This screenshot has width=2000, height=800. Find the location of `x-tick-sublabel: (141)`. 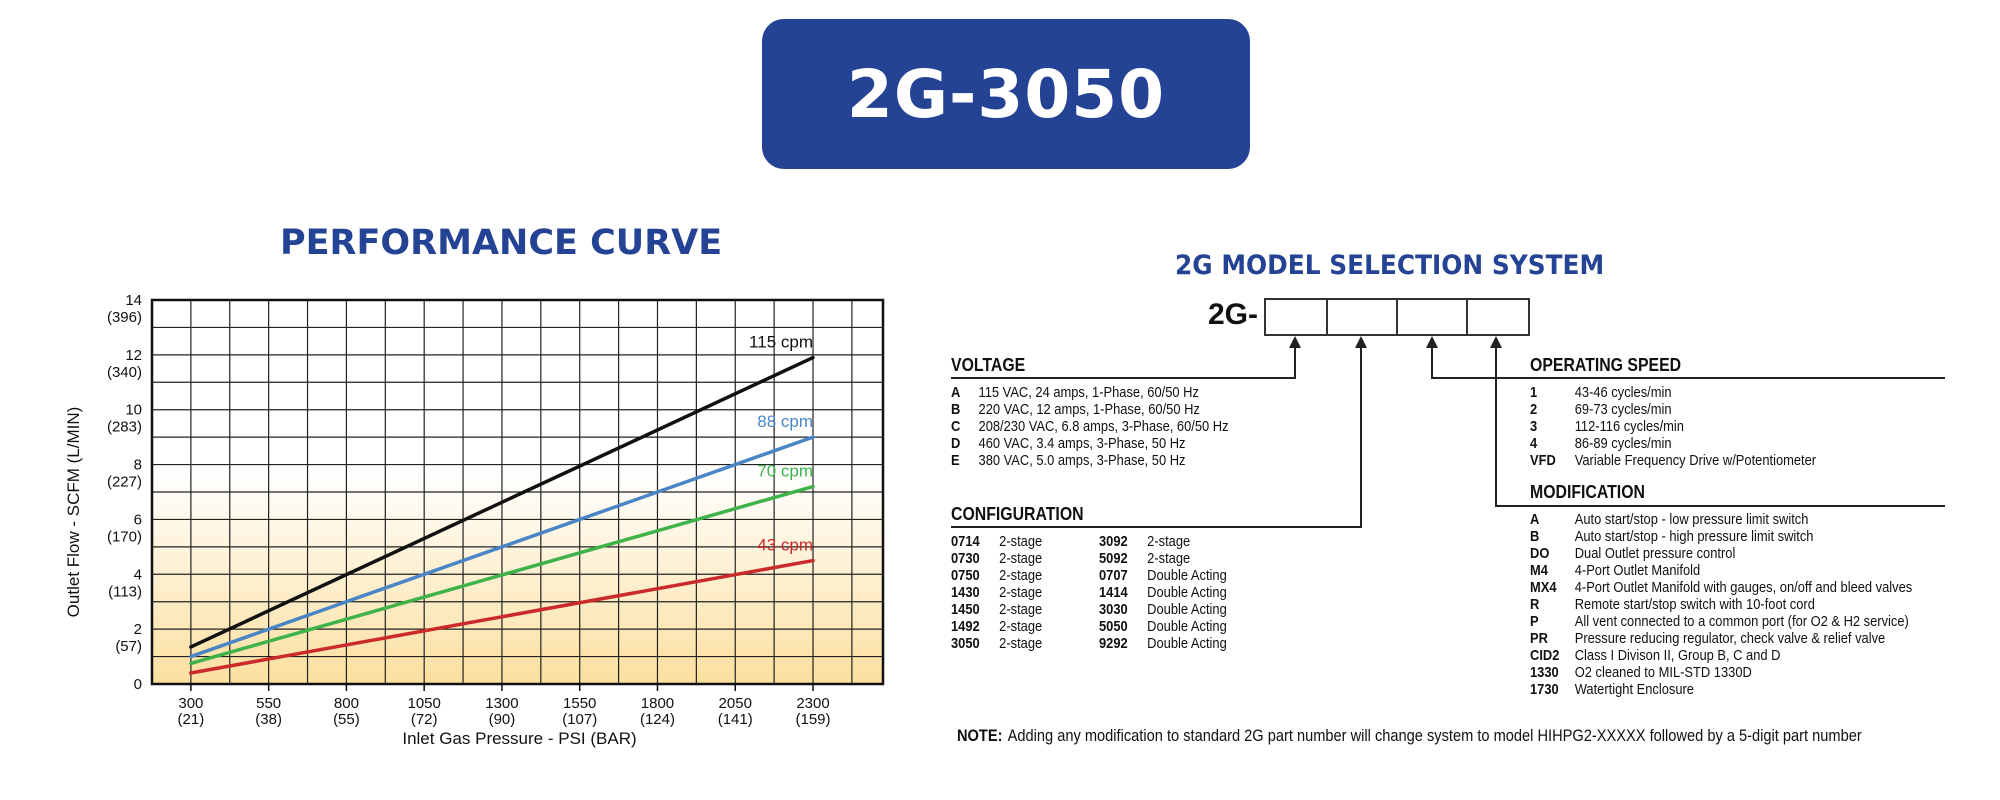

x-tick-sublabel: (141) is located at coordinates (735, 719).